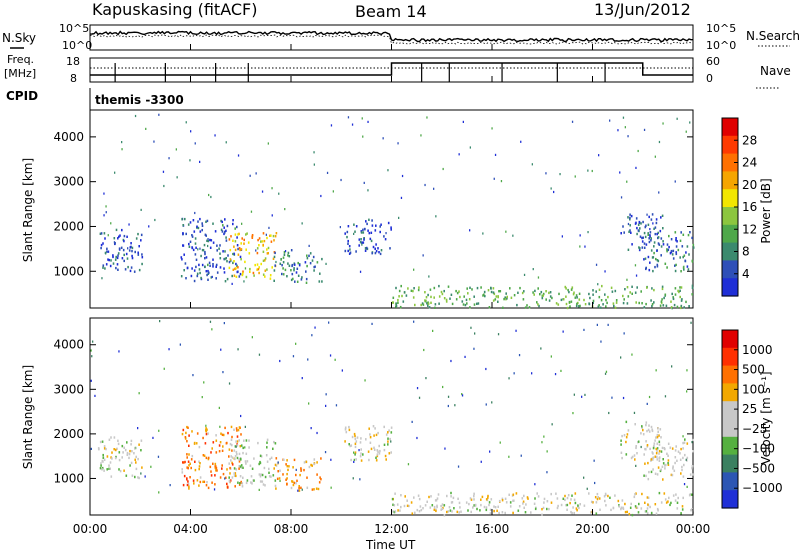 This screenshot has width=800, height=554. What do you see at coordinates (758, 449) in the screenshot?
I see `colorbar-tick-label: −100` at bounding box center [758, 449].